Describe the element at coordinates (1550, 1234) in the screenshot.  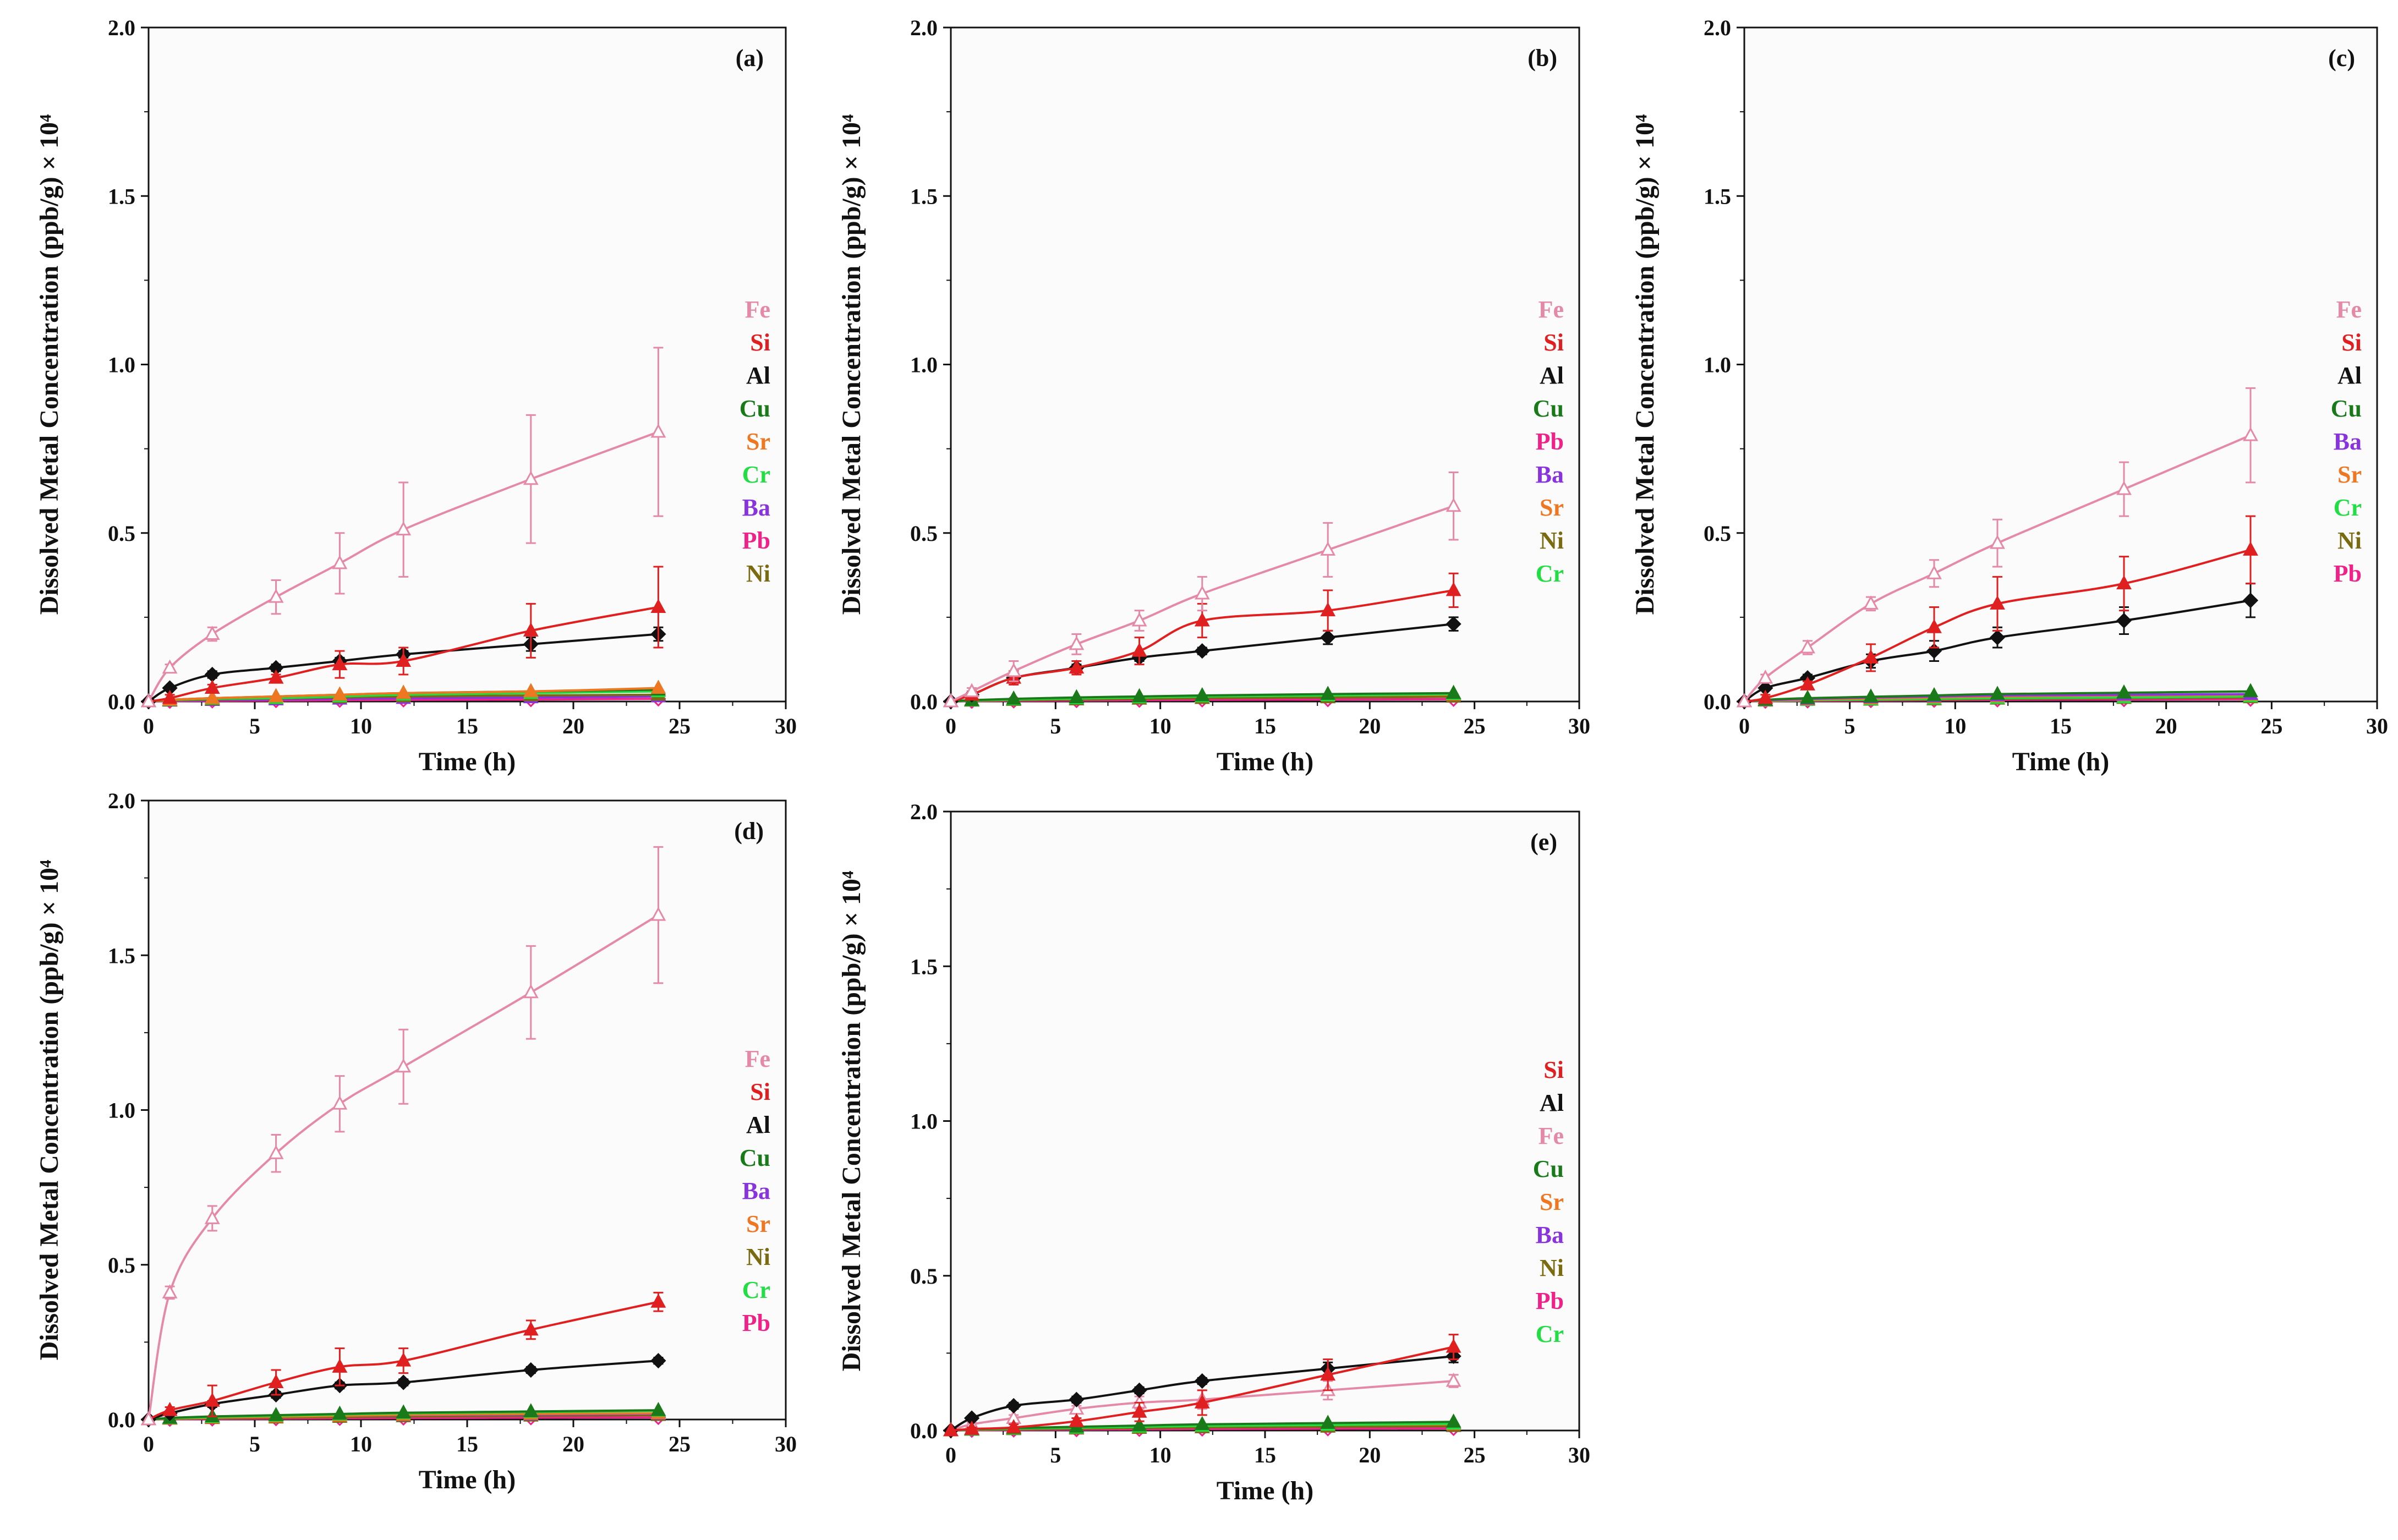
I see `legend-entry-ba: Ba` at that location.